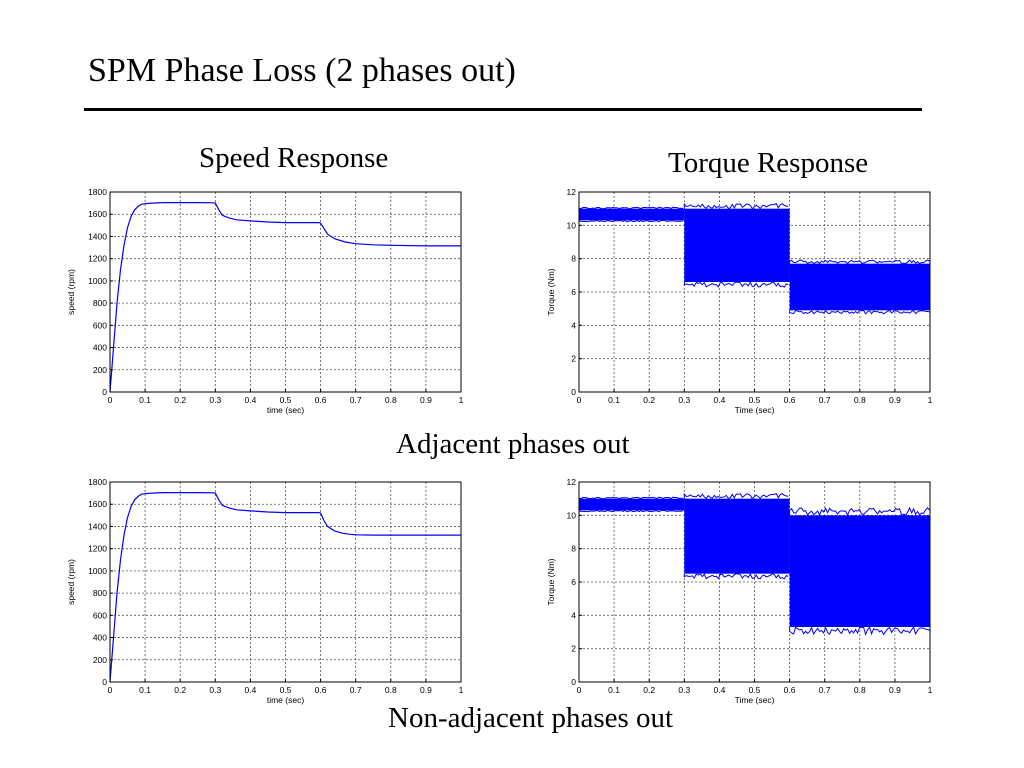  What do you see at coordinates (513, 444) in the screenshot?
I see `adjacent-caption: Adjacent phases out` at bounding box center [513, 444].